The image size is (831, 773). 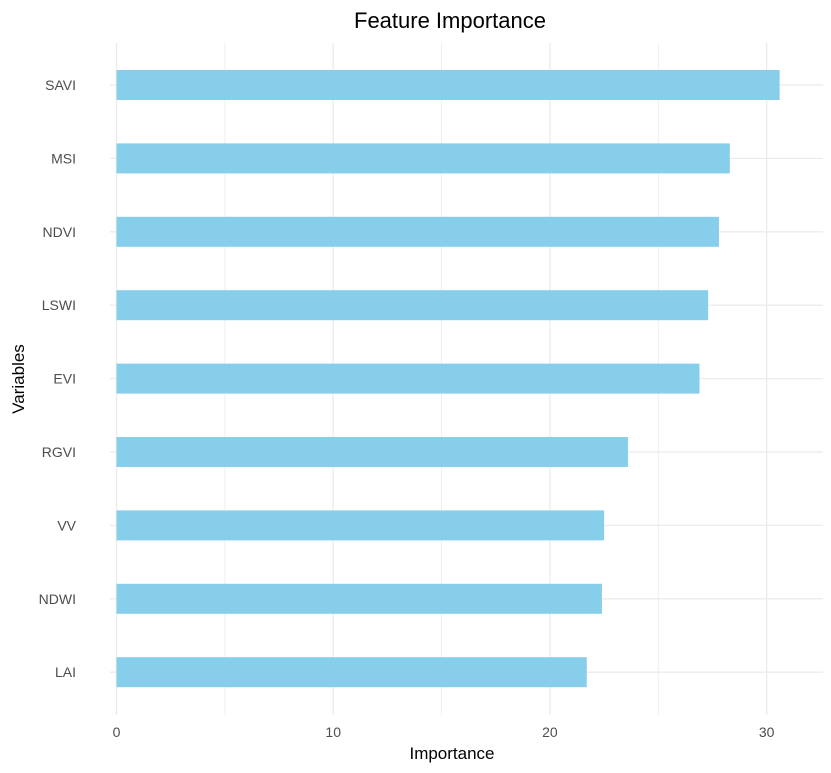 What do you see at coordinates (448, 85) in the screenshot?
I see `bar-savi` at bounding box center [448, 85].